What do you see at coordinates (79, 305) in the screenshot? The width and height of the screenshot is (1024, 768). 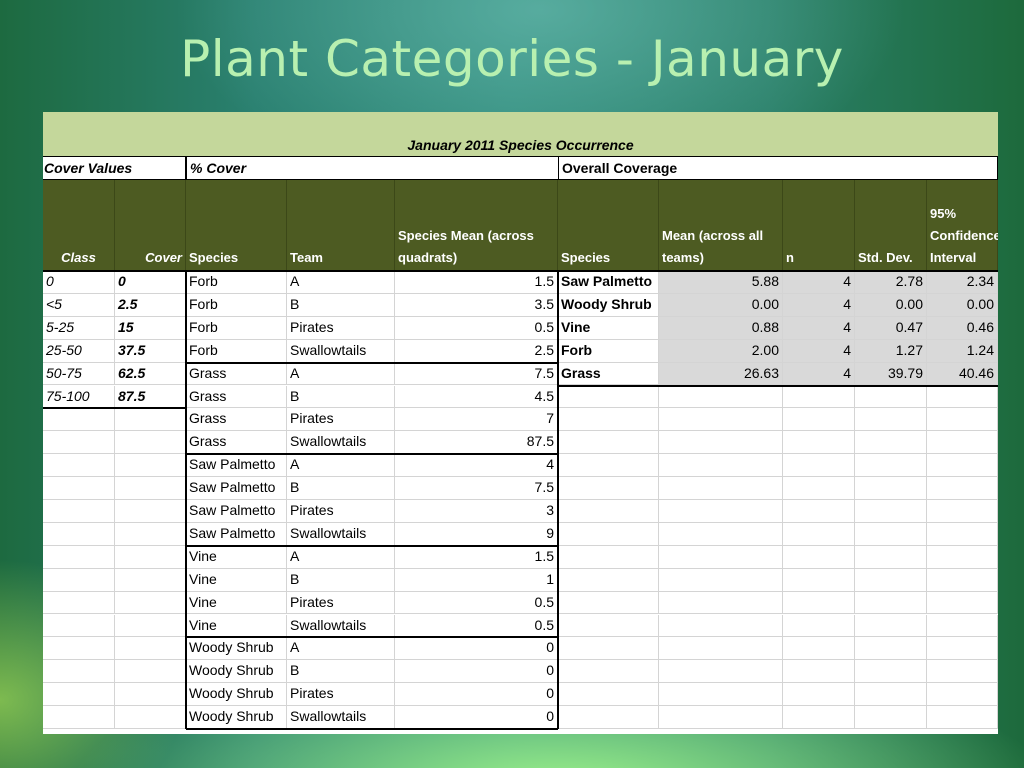 I see `cover-class-cell: <5` at bounding box center [79, 305].